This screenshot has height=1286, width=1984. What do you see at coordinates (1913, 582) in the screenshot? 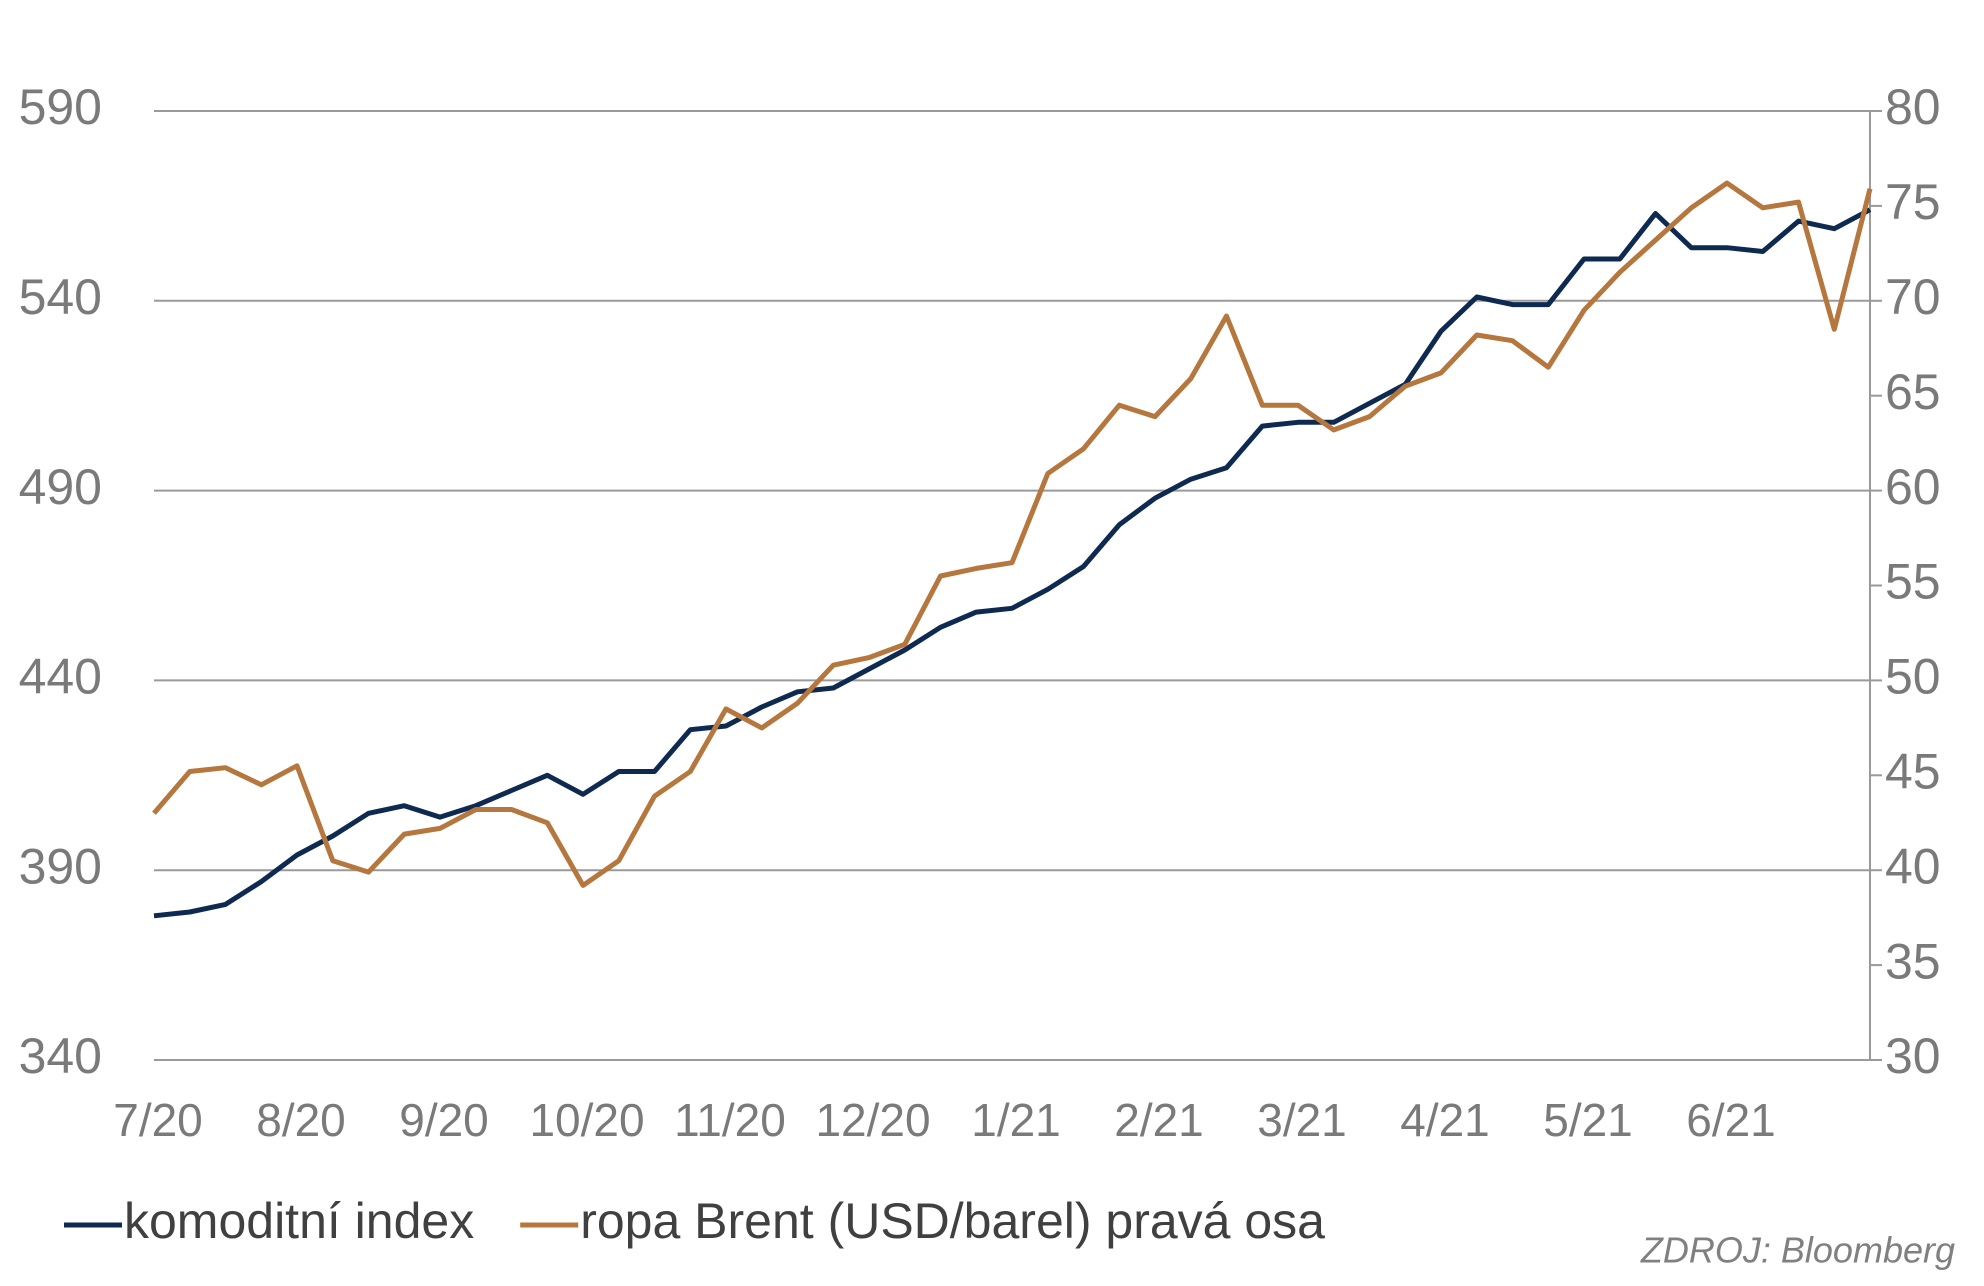
I see `y2-tick-label: 55` at bounding box center [1913, 582].